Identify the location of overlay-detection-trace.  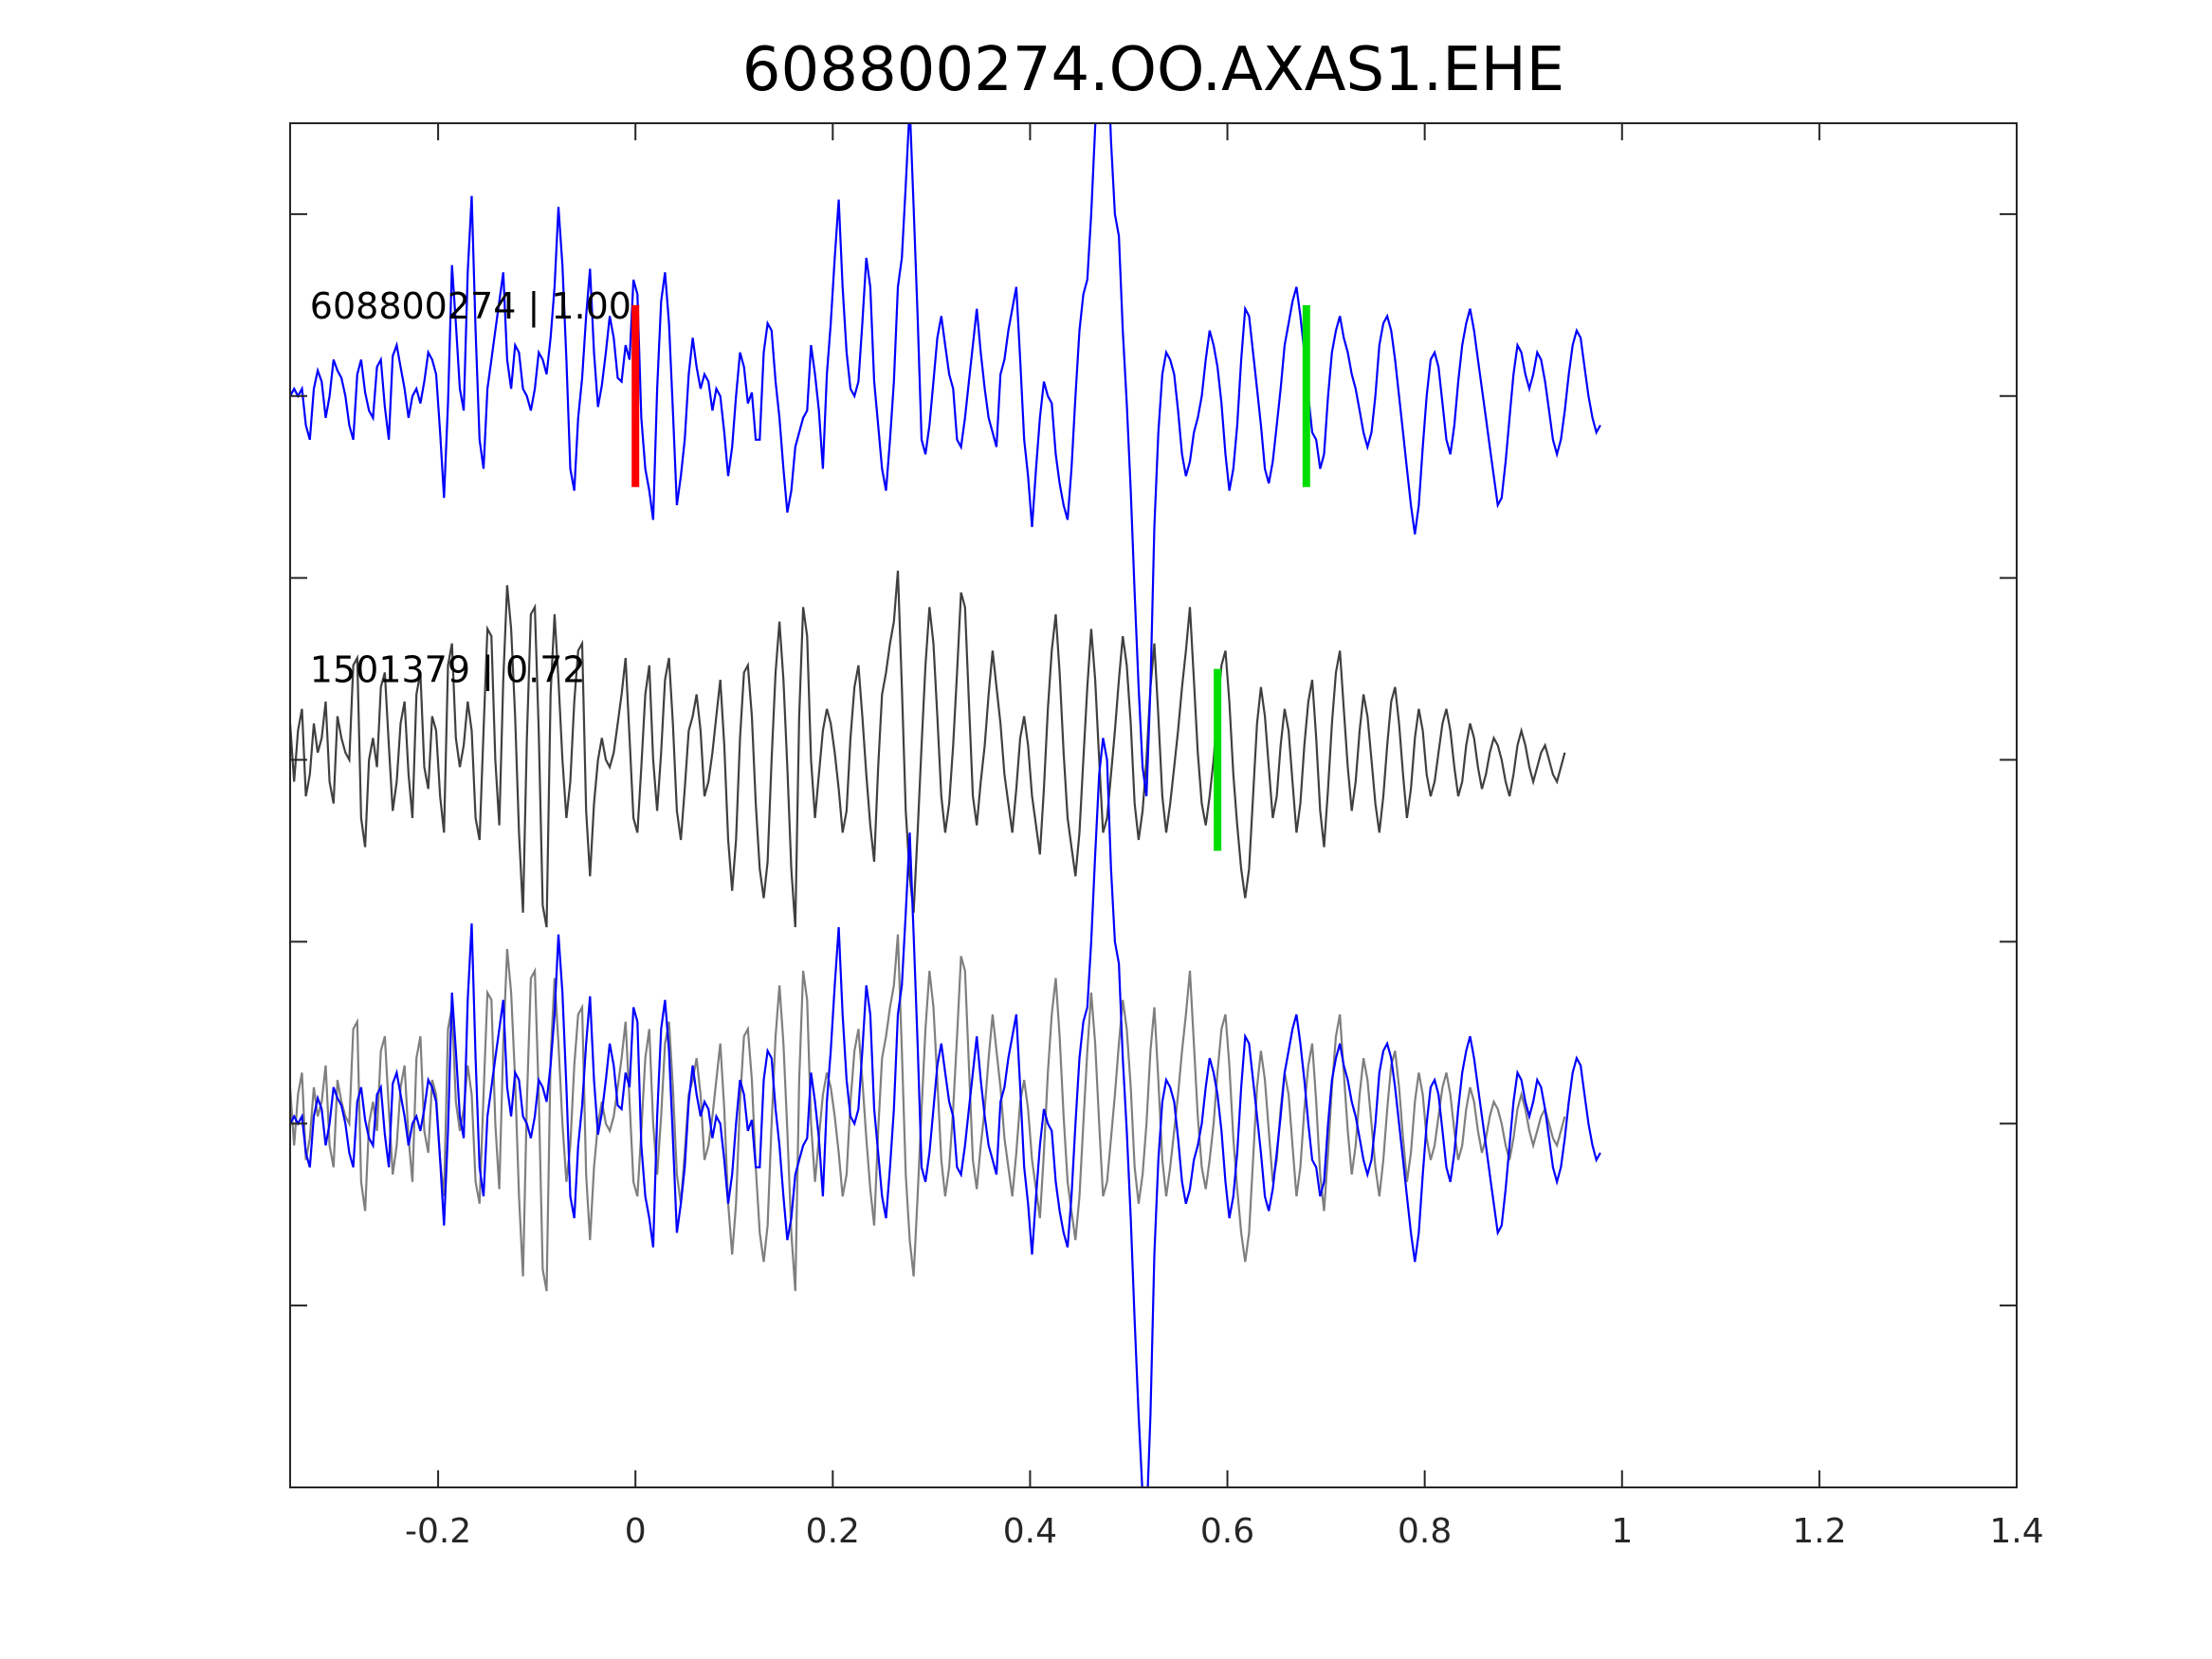
(928, 1112).